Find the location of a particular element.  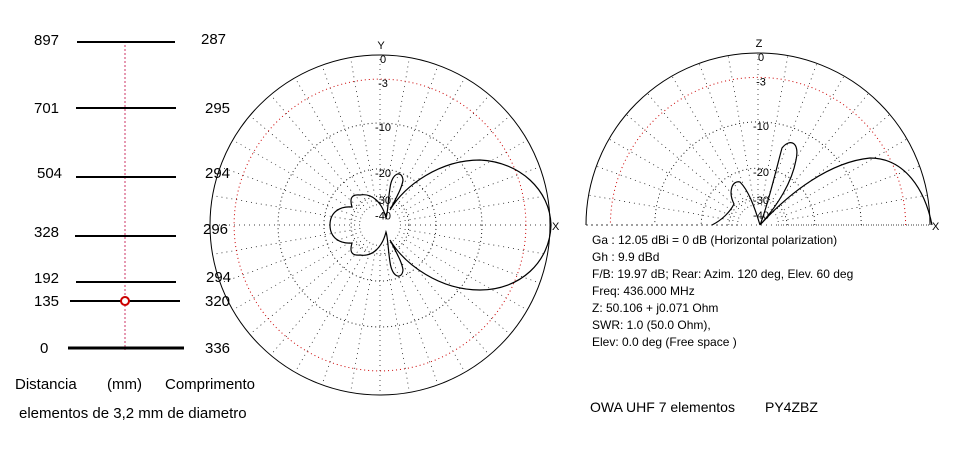

element-diameter-note: elementos de 3,2 mm de diametro is located at coordinates (133, 413).